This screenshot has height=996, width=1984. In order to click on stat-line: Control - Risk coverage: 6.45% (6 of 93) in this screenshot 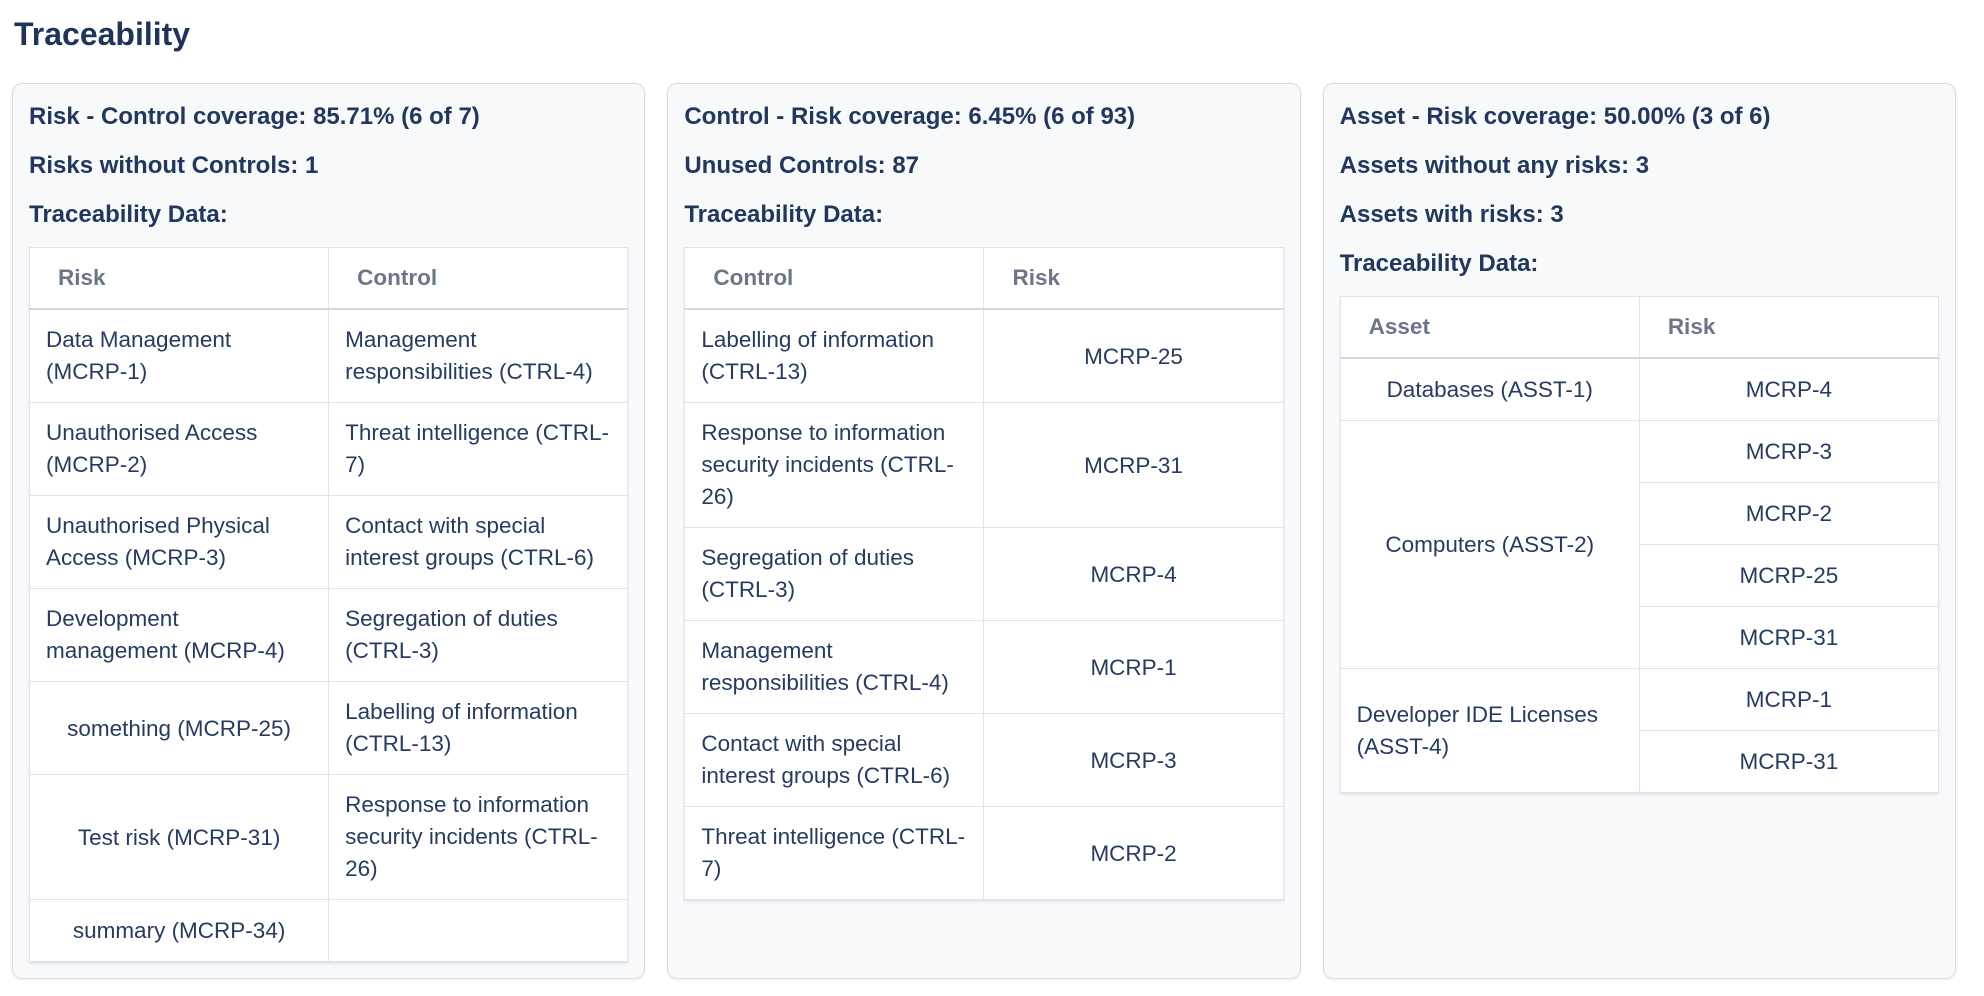, I will do `click(910, 116)`.